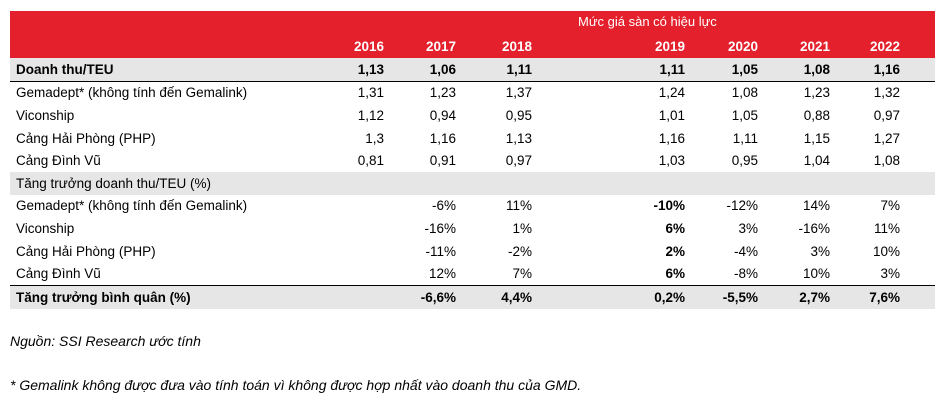  I want to click on table-row: Viconship -16% 1% 6% 3% -16% 11%, so click(472, 228).